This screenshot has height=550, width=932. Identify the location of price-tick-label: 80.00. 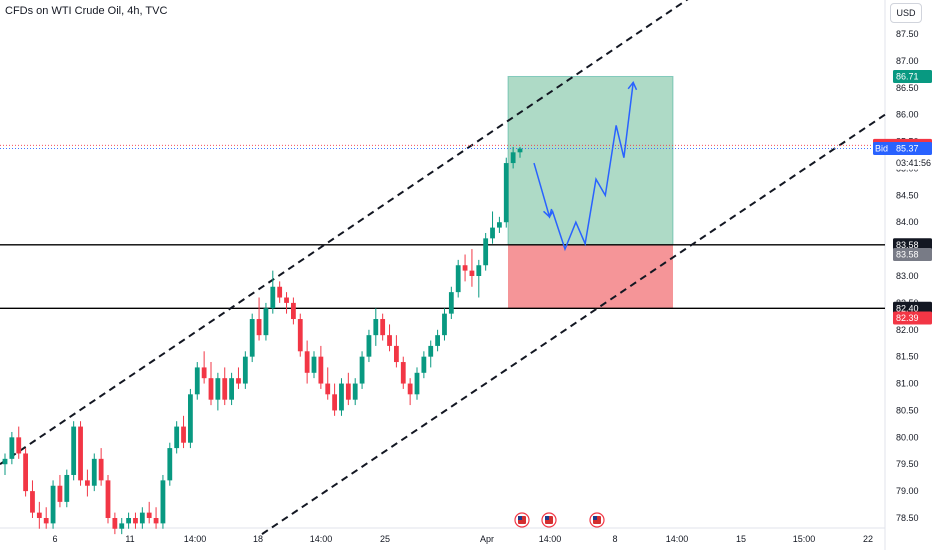
(907, 437).